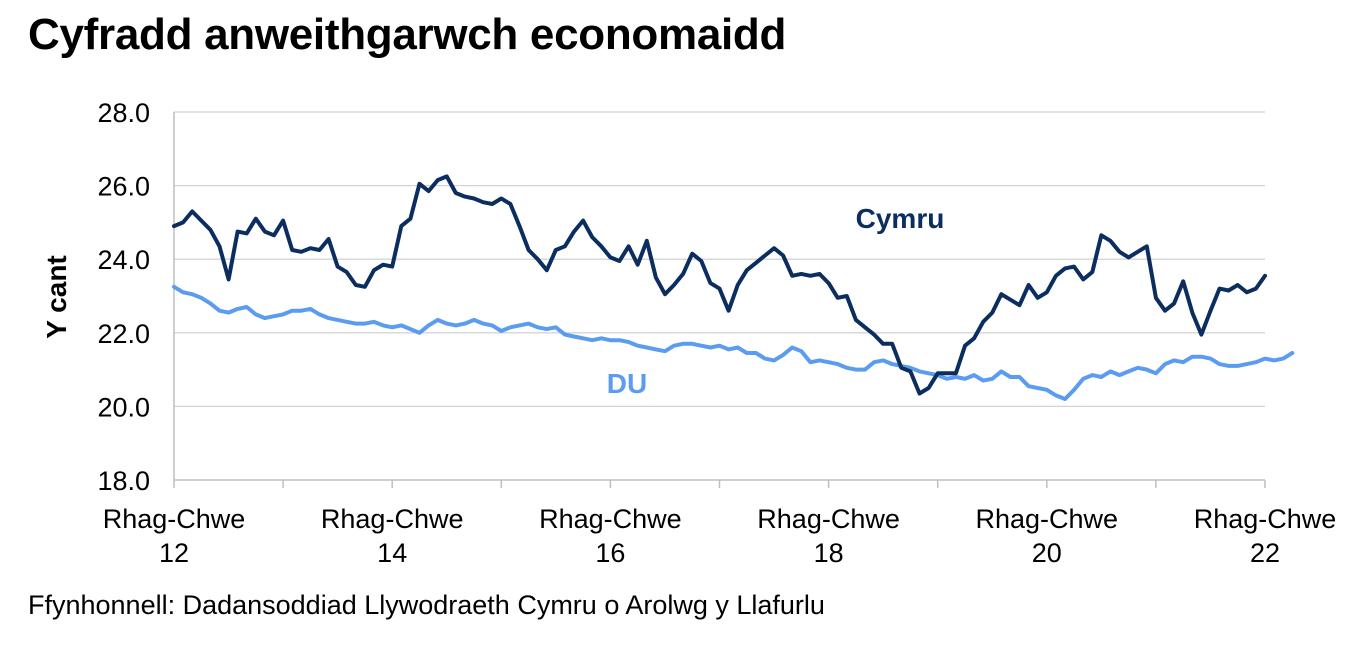  I want to click on x-tick-label: 16, so click(610, 553).